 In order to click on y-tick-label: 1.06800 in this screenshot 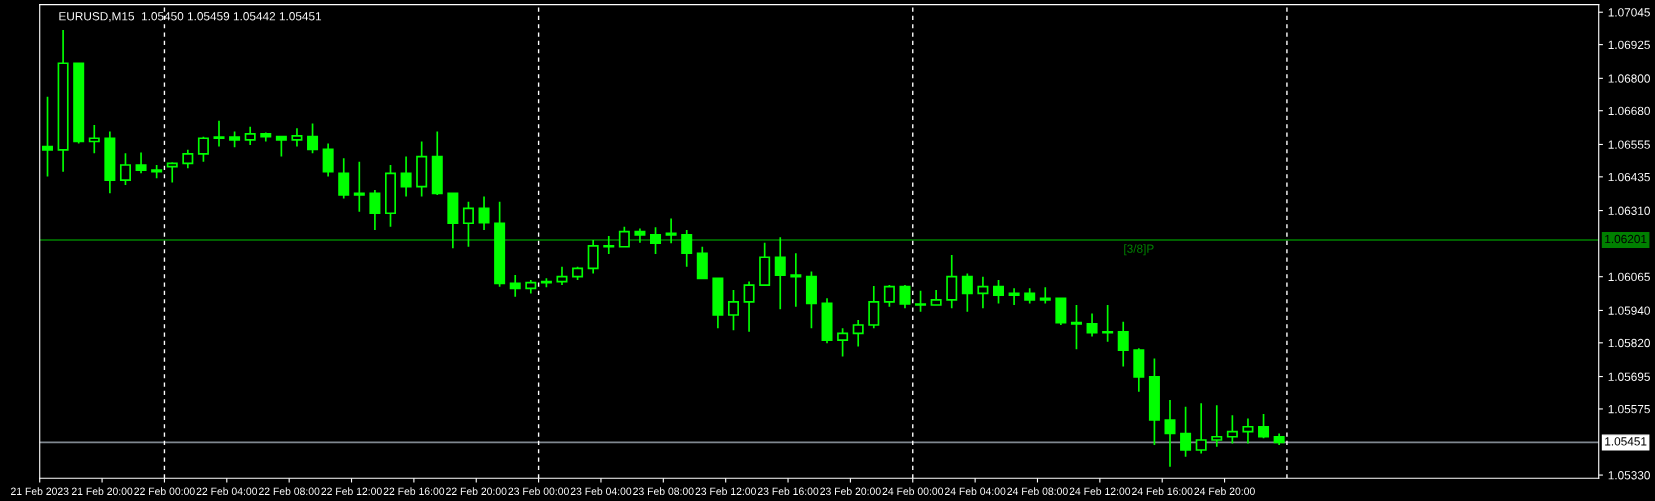, I will do `click(1629, 78)`.